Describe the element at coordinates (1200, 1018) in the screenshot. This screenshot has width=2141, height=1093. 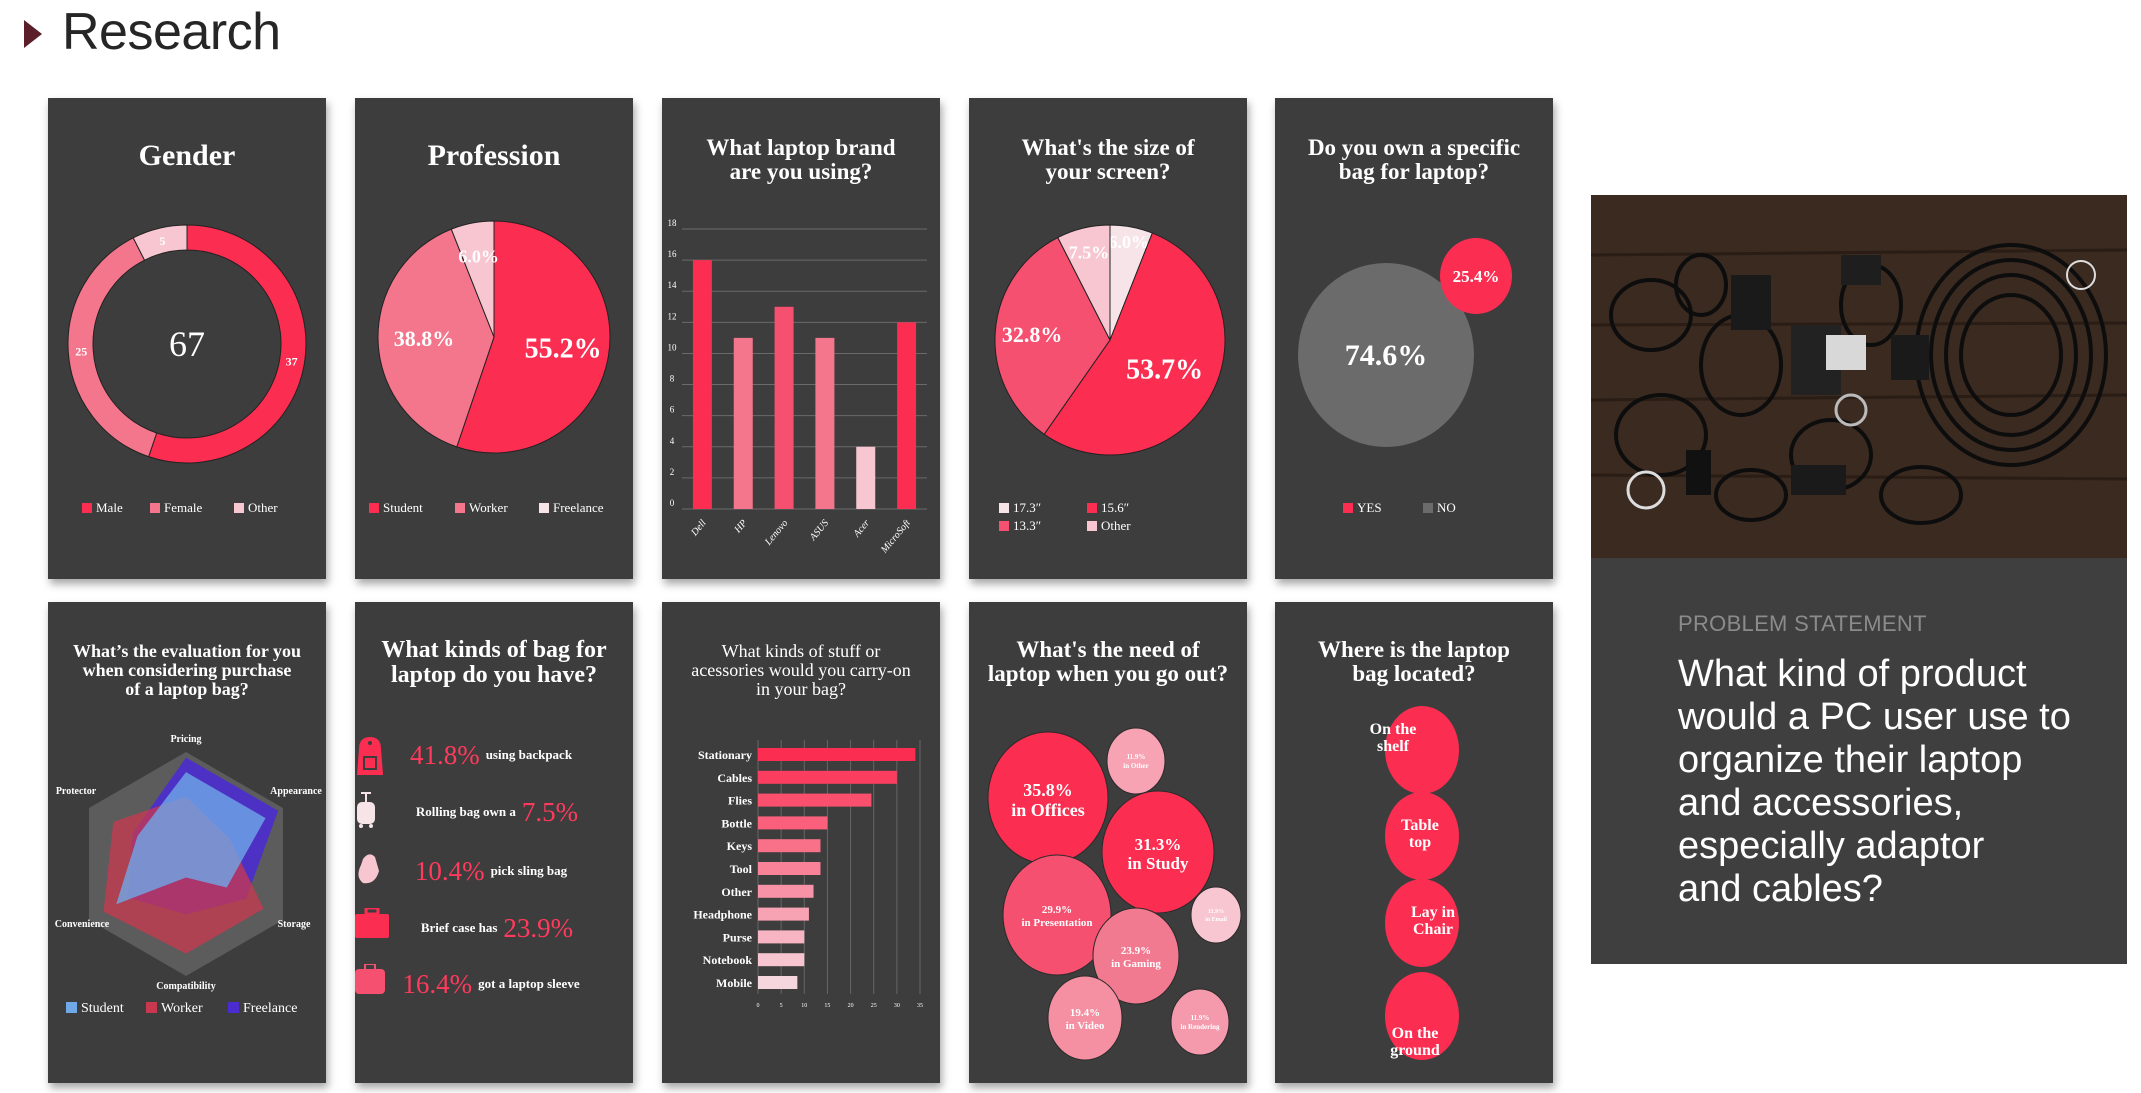
I see `bubble-value: 11.9%` at that location.